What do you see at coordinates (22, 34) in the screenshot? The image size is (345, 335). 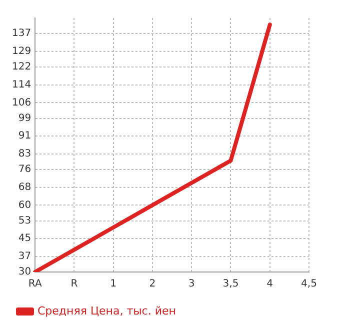 I see `y-tick-label: 137` at bounding box center [22, 34].